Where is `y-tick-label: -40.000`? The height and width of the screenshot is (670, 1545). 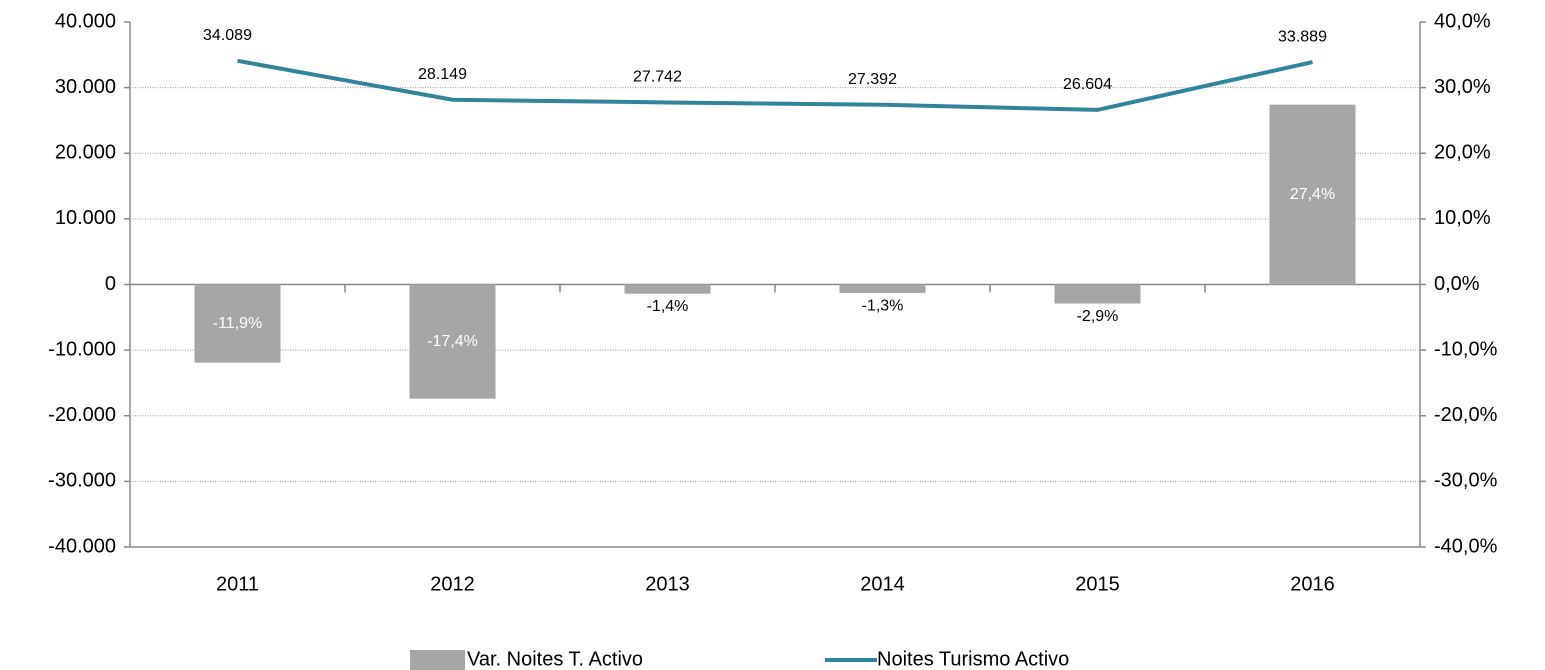
y-tick-label: -40.000 is located at coordinates (82, 546).